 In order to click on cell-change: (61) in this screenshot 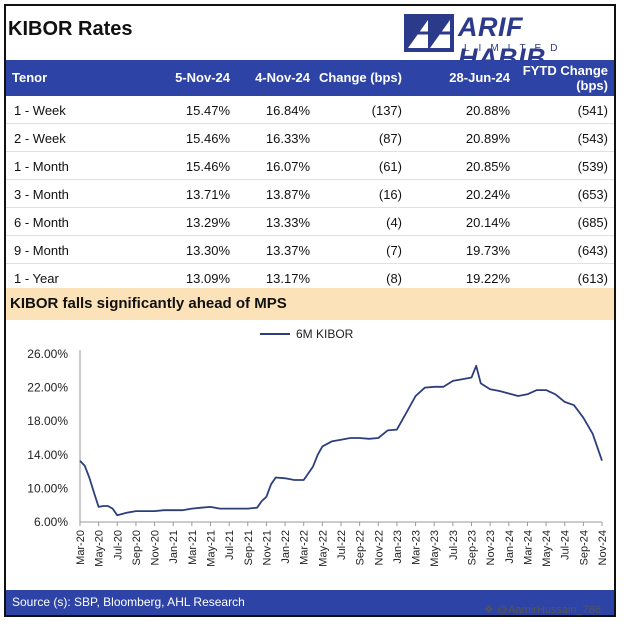, I will do `click(390, 166)`.